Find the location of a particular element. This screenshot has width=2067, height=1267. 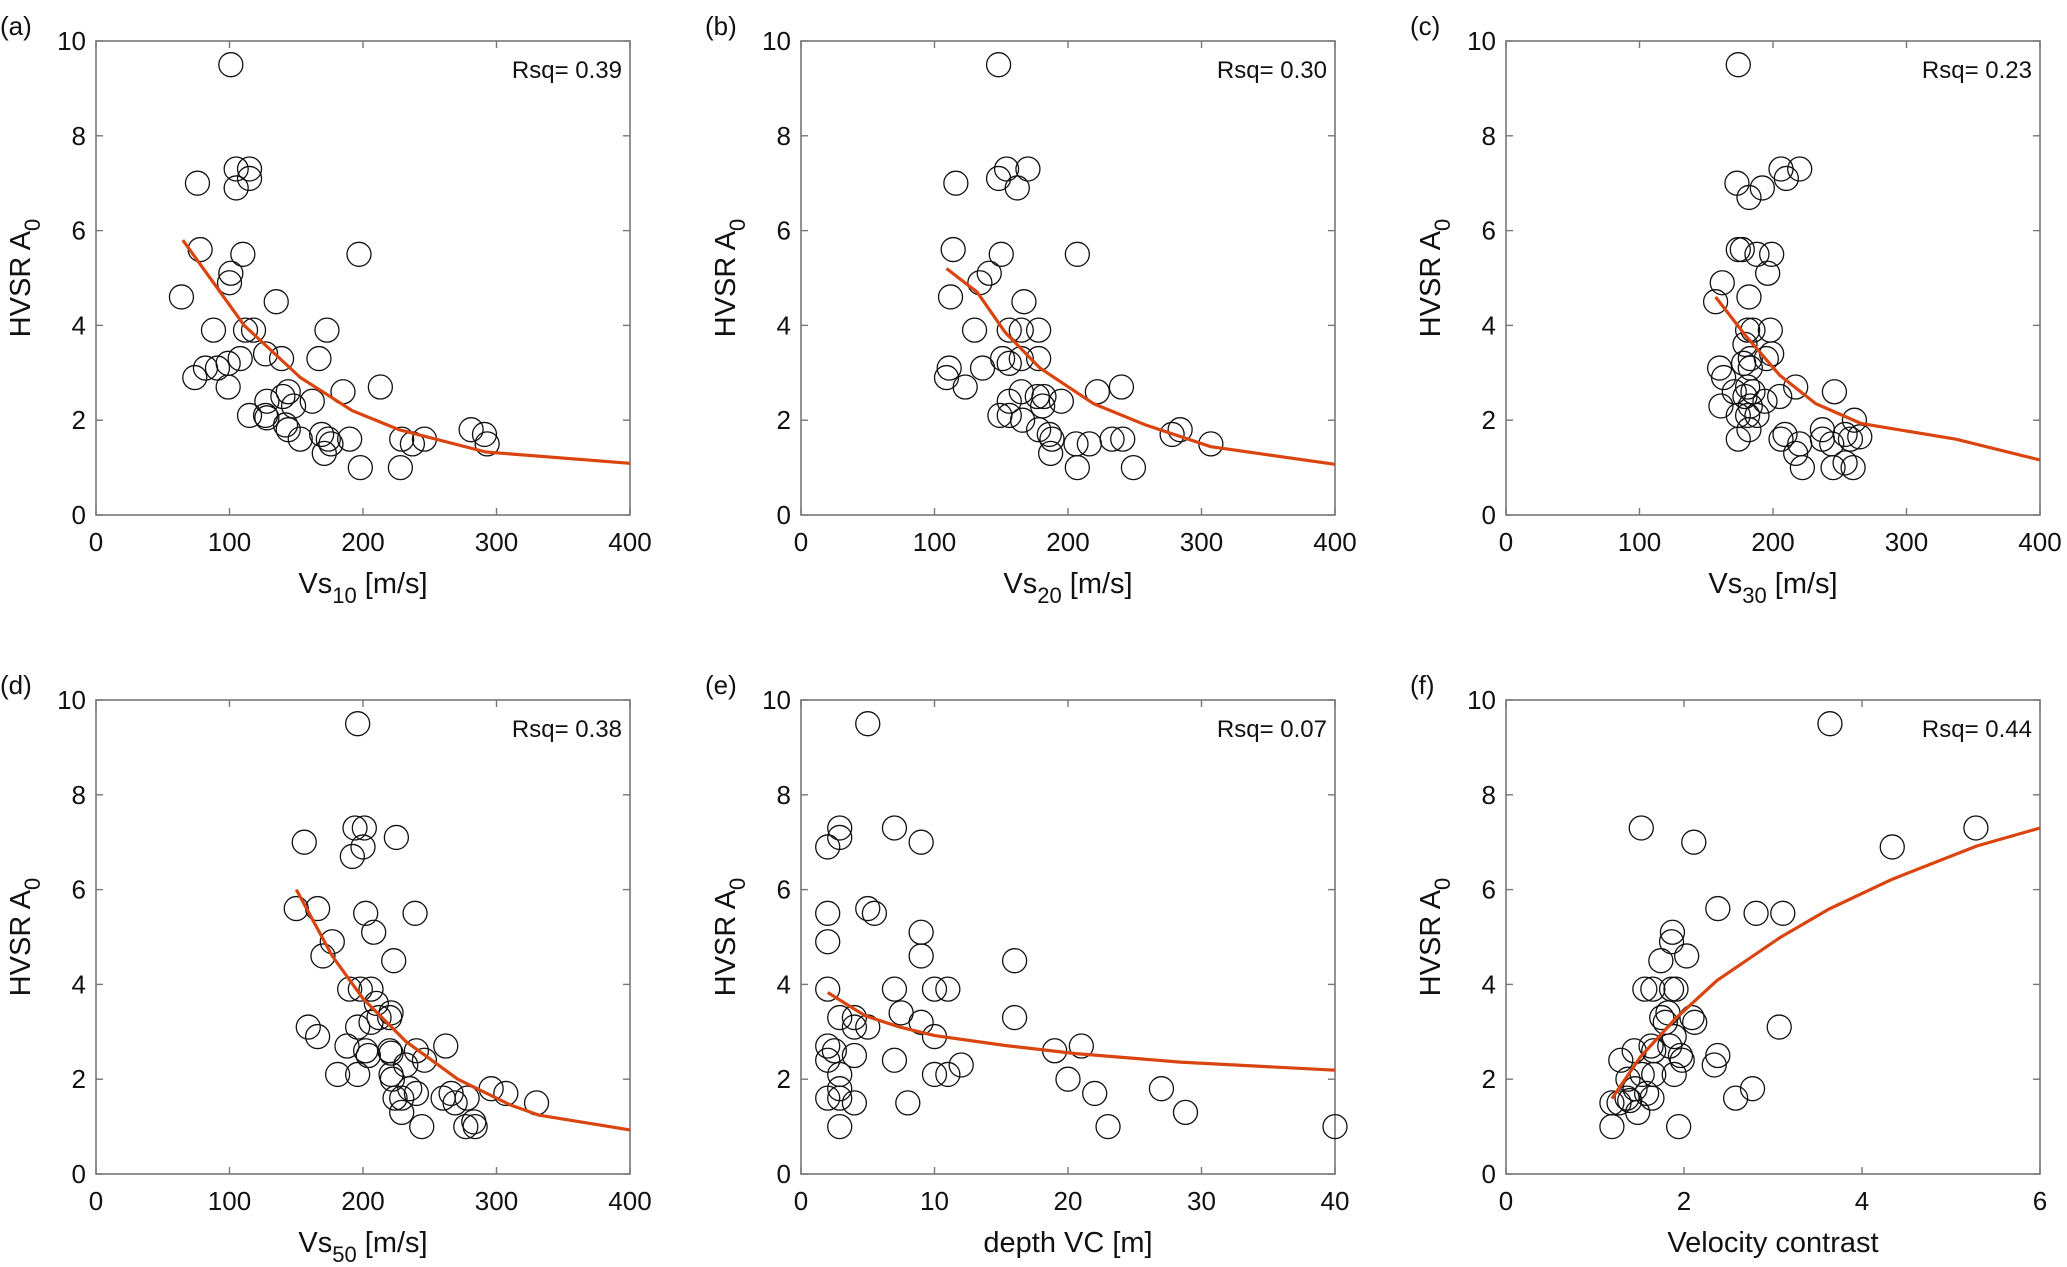

y-tick-label: 2 is located at coordinates (784, 420).